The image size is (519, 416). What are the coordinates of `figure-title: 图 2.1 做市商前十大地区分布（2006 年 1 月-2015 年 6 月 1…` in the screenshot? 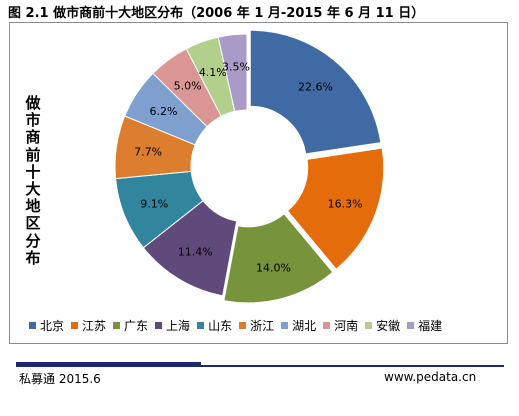 It's located at (216, 13).